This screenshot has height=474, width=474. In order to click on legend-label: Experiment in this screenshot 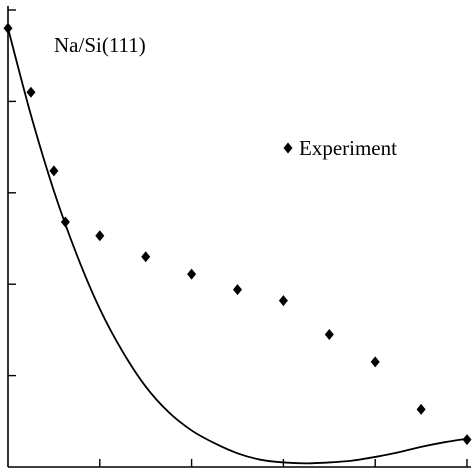, I will do `click(348, 148)`.